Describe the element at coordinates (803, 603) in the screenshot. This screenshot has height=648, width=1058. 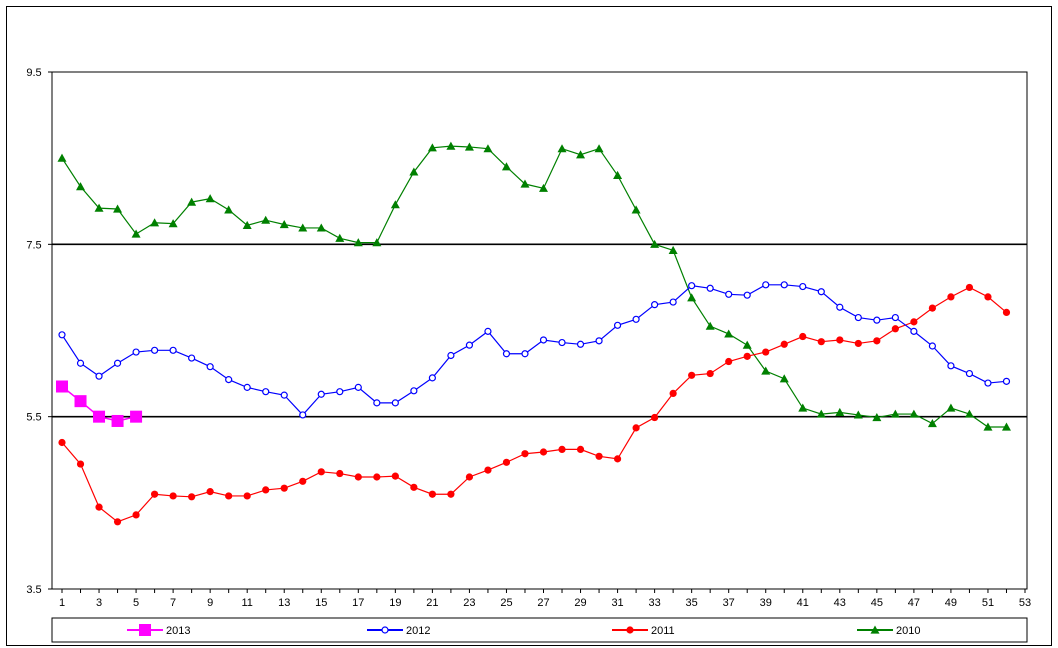
I see `x-tick-label: 41` at that location.